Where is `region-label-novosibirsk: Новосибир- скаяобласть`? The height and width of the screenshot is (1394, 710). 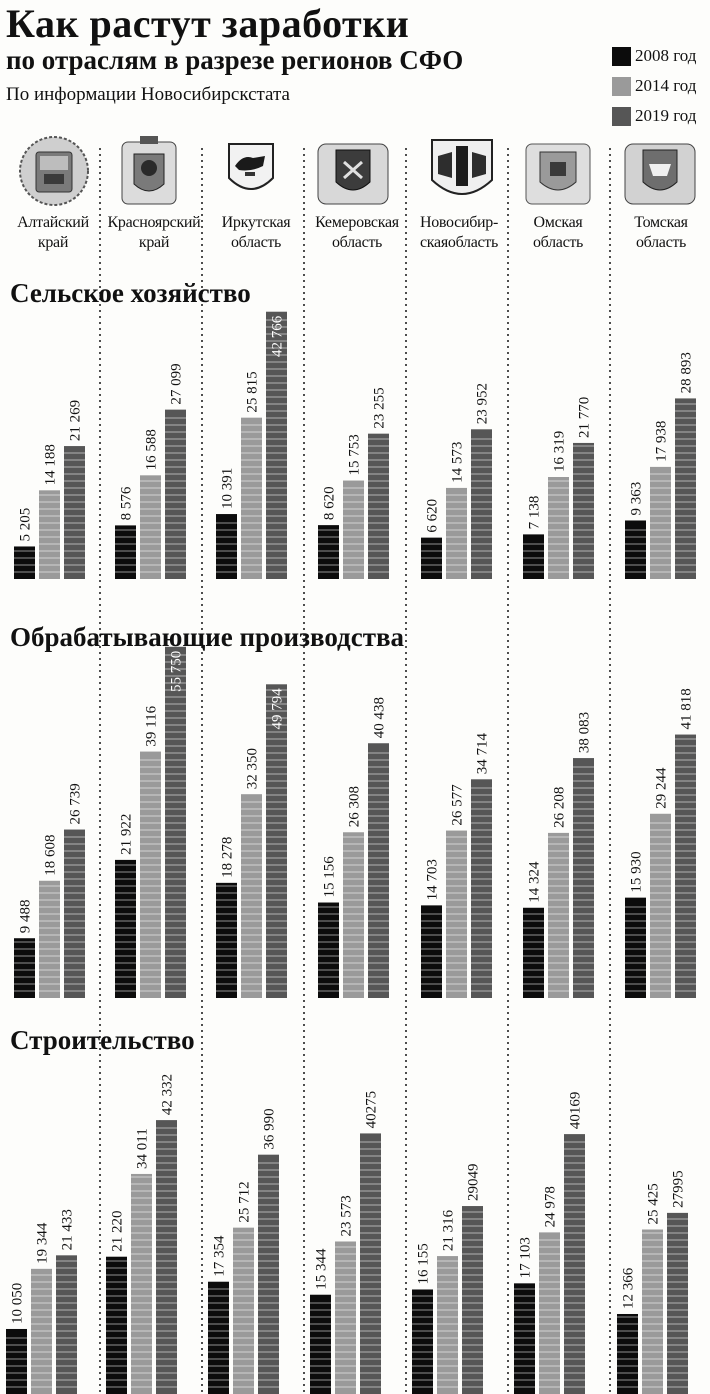 region-label-novosibirsk: Новосибир- скаяобласть is located at coordinates (459, 233).